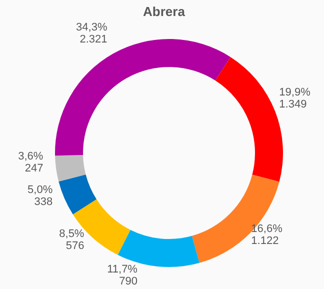 The height and width of the screenshot is (289, 324). Describe the element at coordinates (40, 196) in the screenshot. I see `data-label: 5,0% 338` at that location.